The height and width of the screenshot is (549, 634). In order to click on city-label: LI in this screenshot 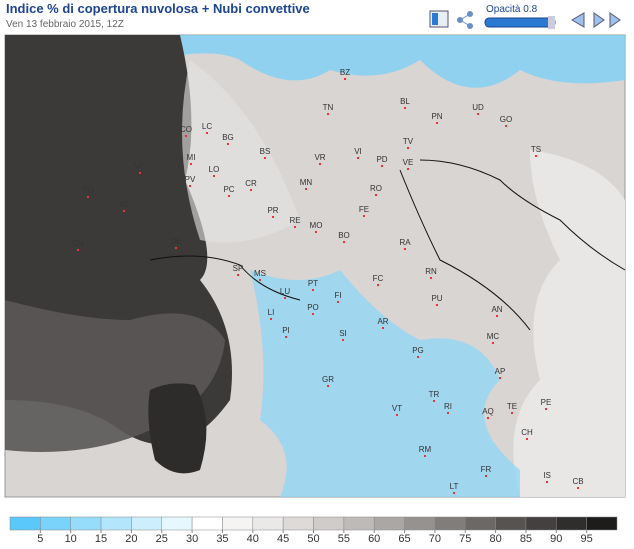, I will do `click(271, 312)`.